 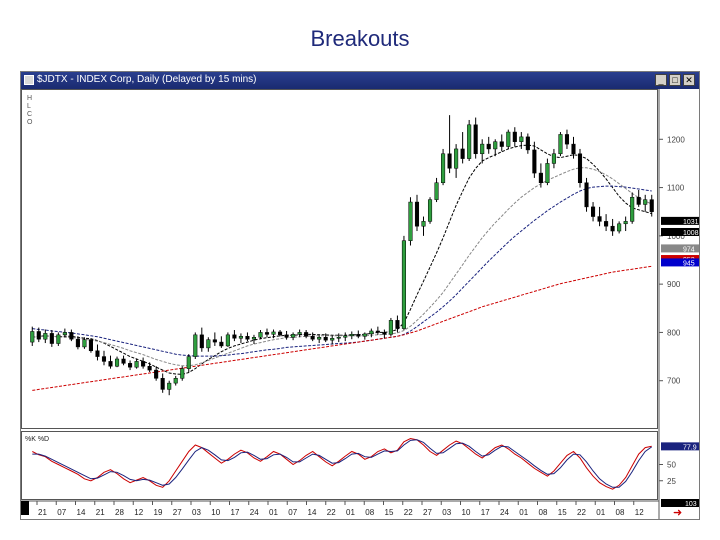 What do you see at coordinates (677, 513) in the screenshot?
I see `scroll-right-arrow-icon: ➜` at bounding box center [677, 513].